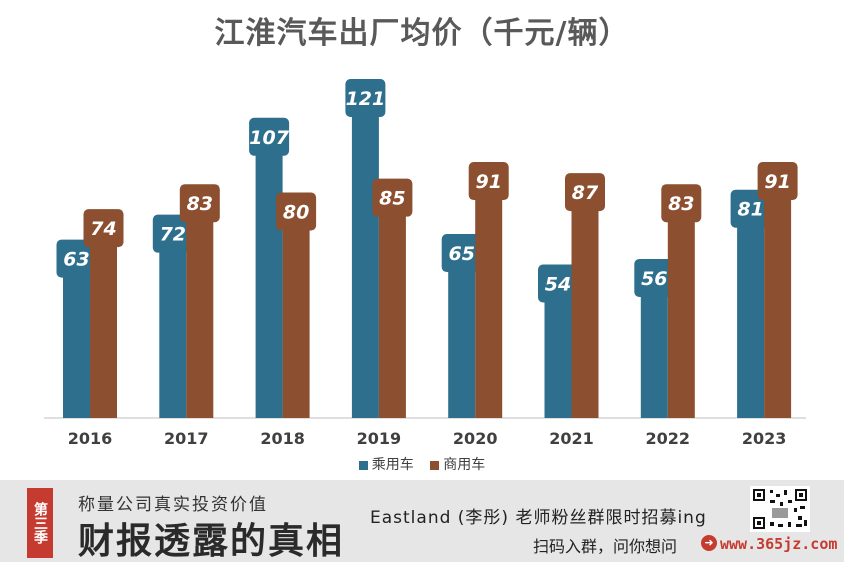 The height and width of the screenshot is (564, 844). I want to click on data-label-commercial-2018: 80, so click(296, 213).